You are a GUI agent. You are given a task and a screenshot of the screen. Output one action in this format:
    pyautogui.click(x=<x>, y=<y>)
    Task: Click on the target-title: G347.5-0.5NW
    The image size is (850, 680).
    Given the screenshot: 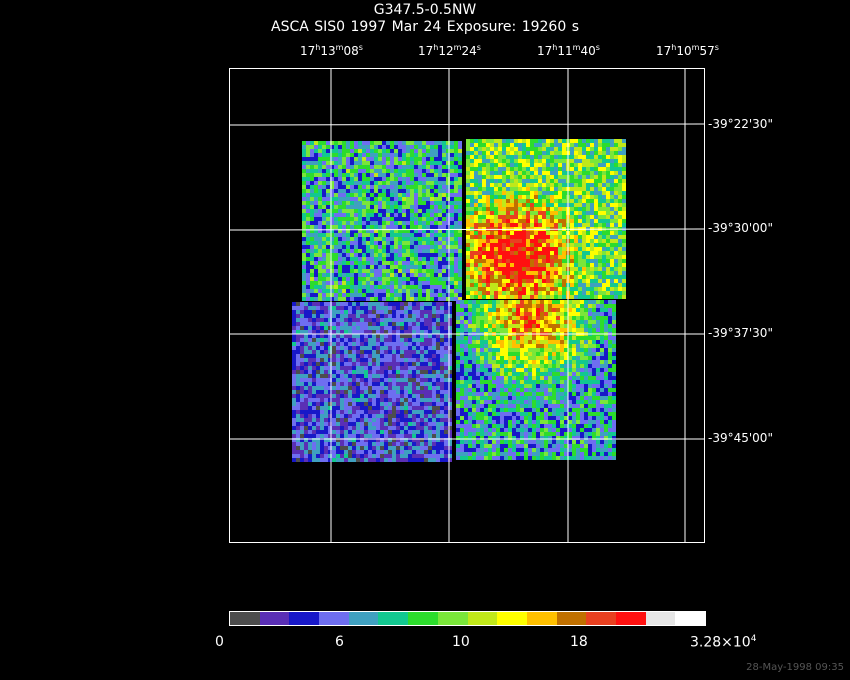 What is the action you would take?
    pyautogui.click(x=425, y=10)
    